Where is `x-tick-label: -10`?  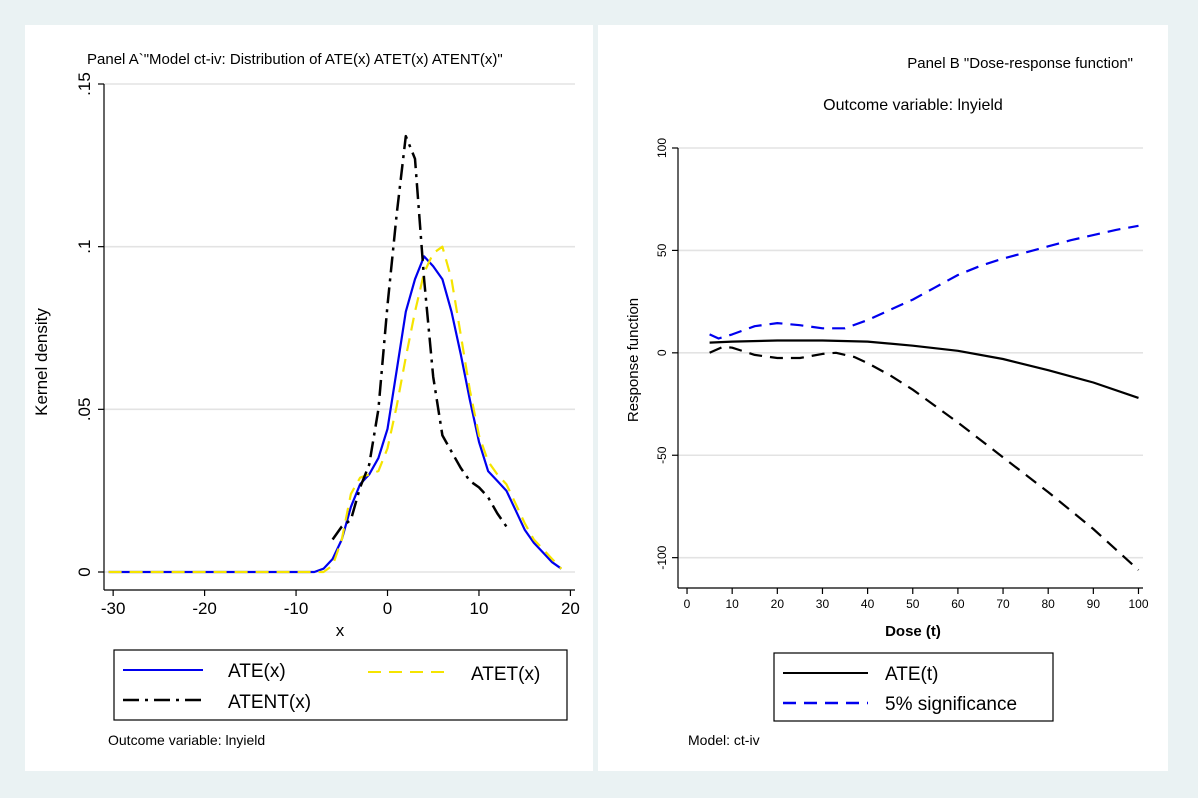 x-tick-label: -10 is located at coordinates (296, 608).